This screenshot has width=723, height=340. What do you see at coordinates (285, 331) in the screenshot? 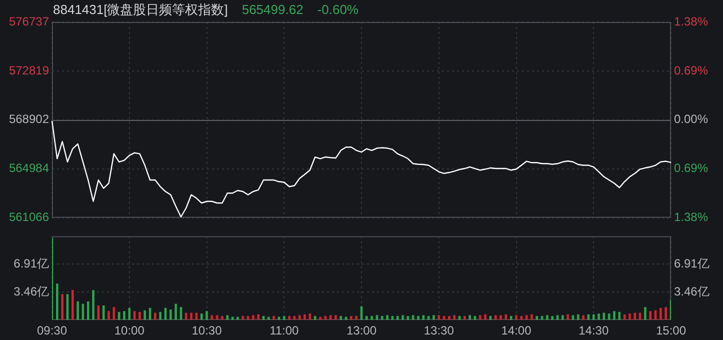
I see `x-tick-label: 11:00` at bounding box center [285, 331].